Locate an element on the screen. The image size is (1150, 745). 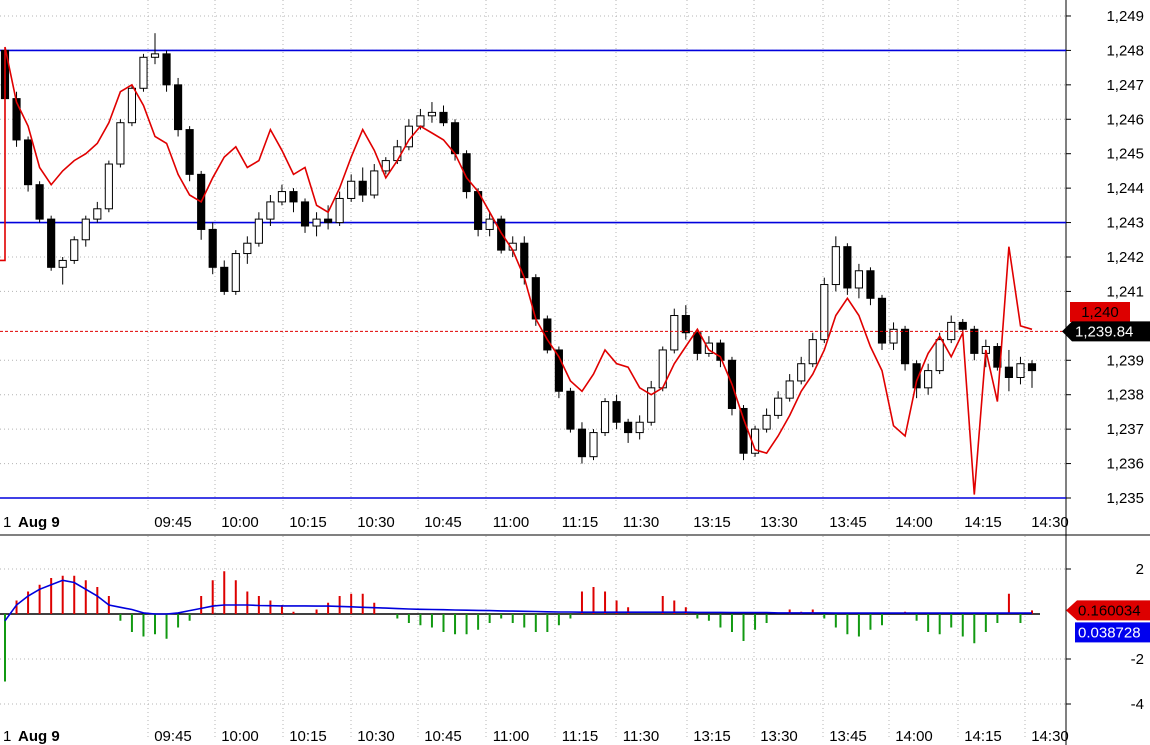
price-badge-red is located at coordinates (1100, 312).